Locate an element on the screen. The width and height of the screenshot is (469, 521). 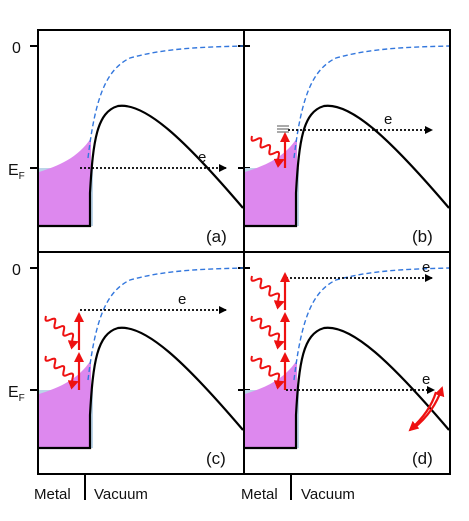
electron-label-c: e is located at coordinates (182, 299).